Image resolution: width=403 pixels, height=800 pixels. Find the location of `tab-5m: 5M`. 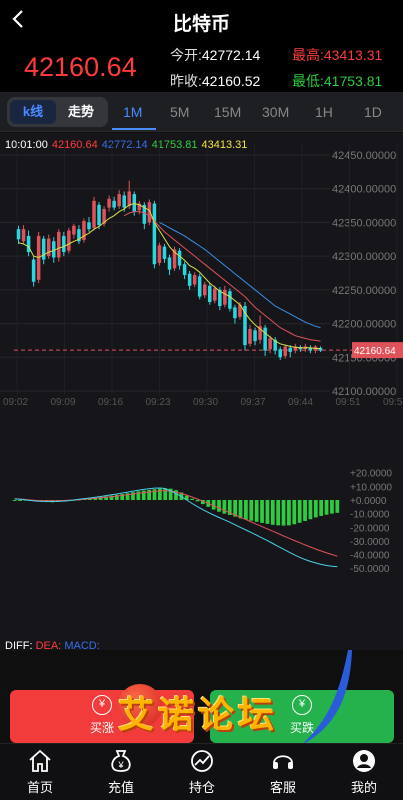

tab-5m: 5M is located at coordinates (180, 112).